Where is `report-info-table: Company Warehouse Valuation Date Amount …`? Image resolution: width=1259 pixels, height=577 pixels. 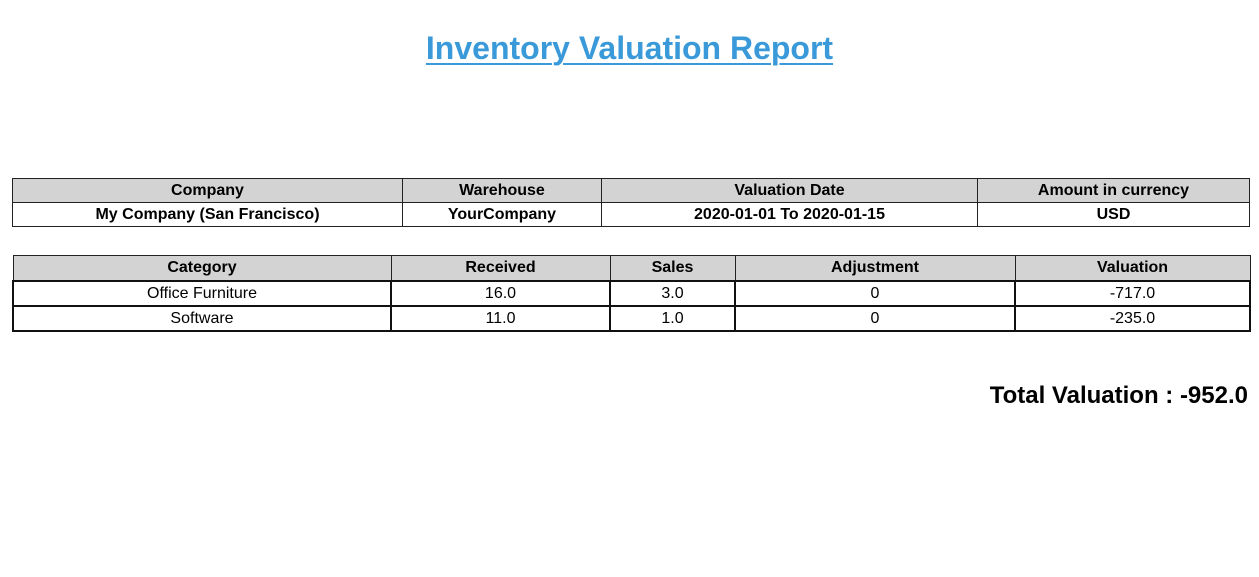
report-info-table: Company Warehouse Valuation Date Amount … is located at coordinates (631, 202).